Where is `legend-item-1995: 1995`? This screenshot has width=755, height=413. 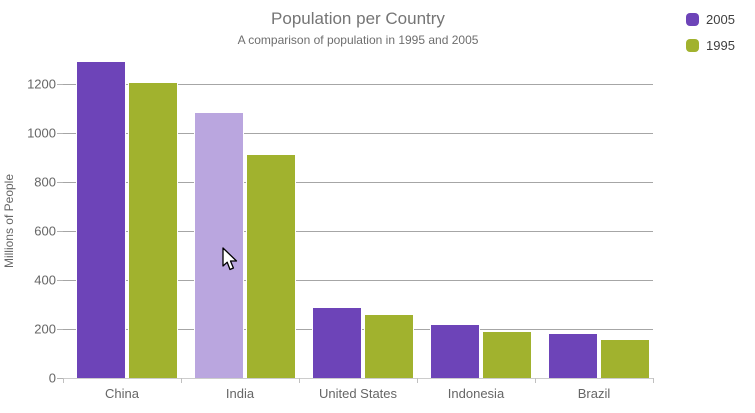
legend-item-1995: 1995 is located at coordinates (710, 45).